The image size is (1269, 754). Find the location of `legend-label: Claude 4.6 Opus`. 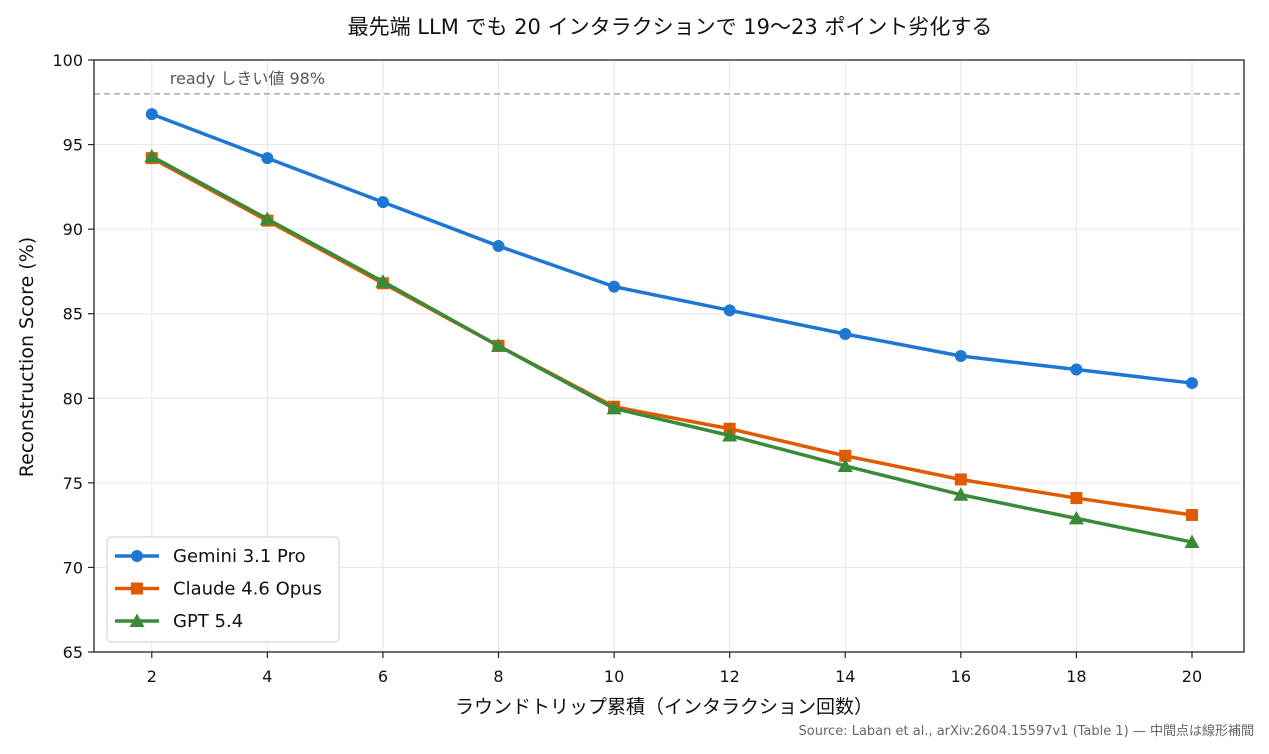

legend-label: Claude 4.6 Opus is located at coordinates (247, 589).